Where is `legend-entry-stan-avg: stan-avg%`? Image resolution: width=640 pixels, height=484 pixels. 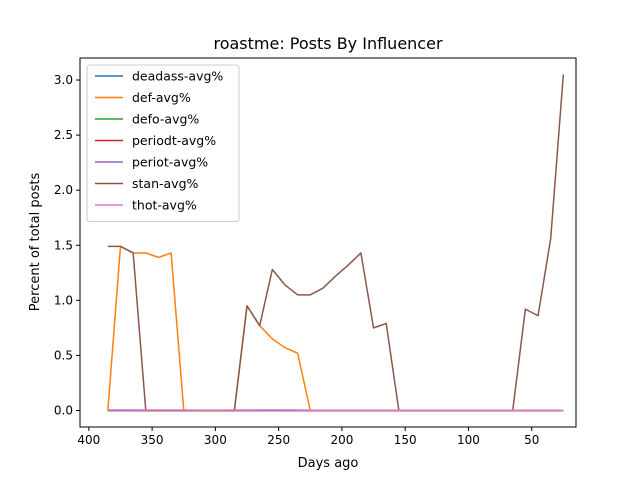 legend-entry-stan-avg: stan-avg% is located at coordinates (165, 183).